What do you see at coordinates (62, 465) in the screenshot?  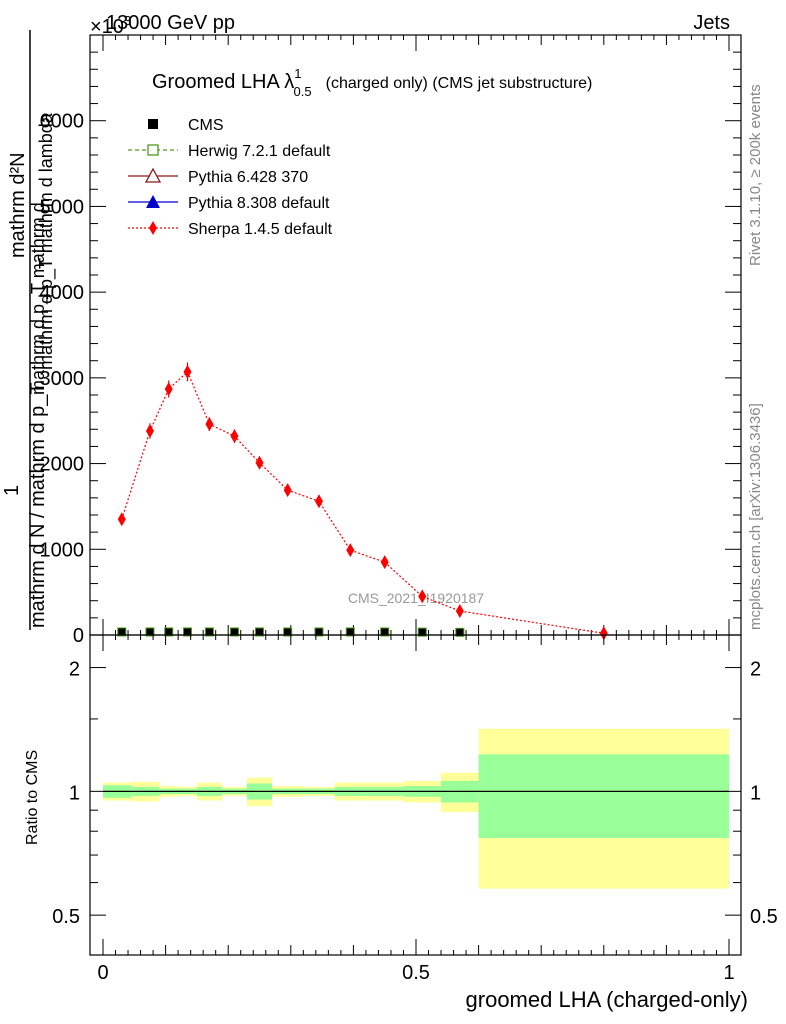 I see `y-tick-label: 2000` at bounding box center [62, 465].